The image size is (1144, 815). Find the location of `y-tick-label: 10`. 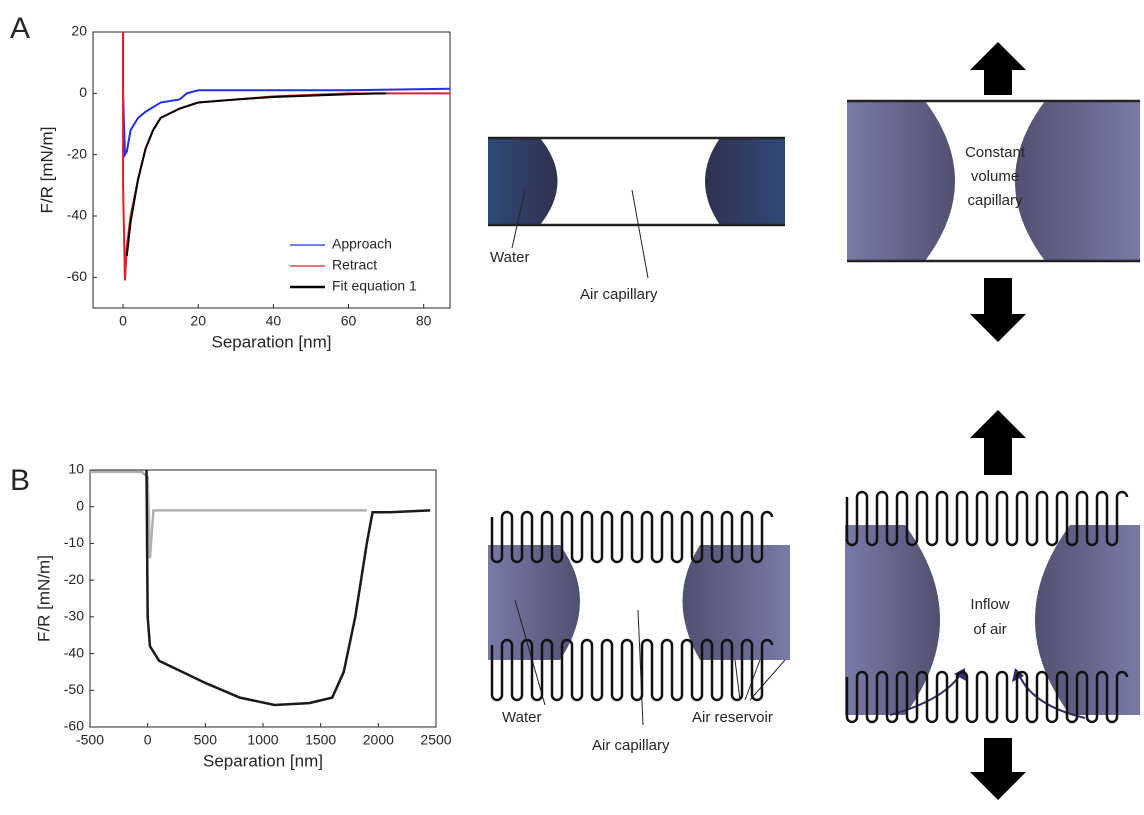

y-tick-label: 10 is located at coordinates (76, 469).